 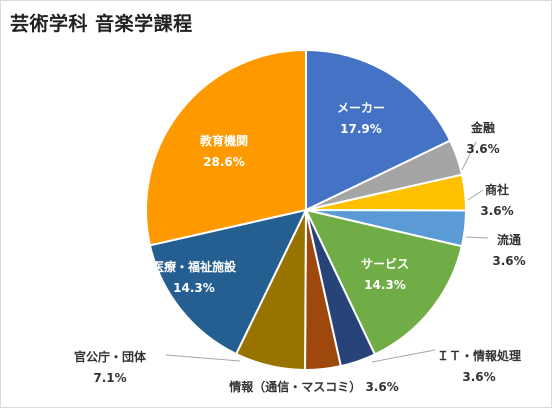 I want to click on slice-label-name: 官公庁・団体, so click(x=110, y=356).